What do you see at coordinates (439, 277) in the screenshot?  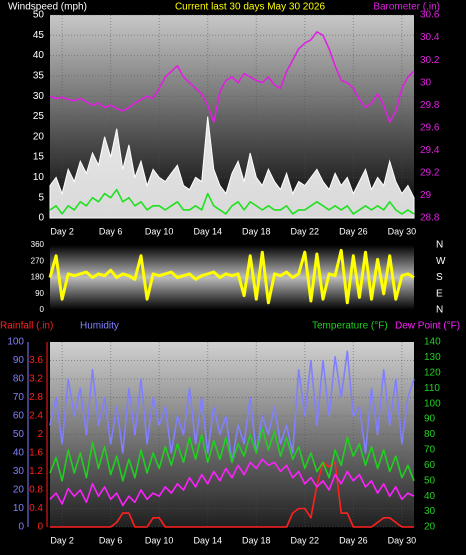 I see `y2-tick-label: S` at bounding box center [439, 277].